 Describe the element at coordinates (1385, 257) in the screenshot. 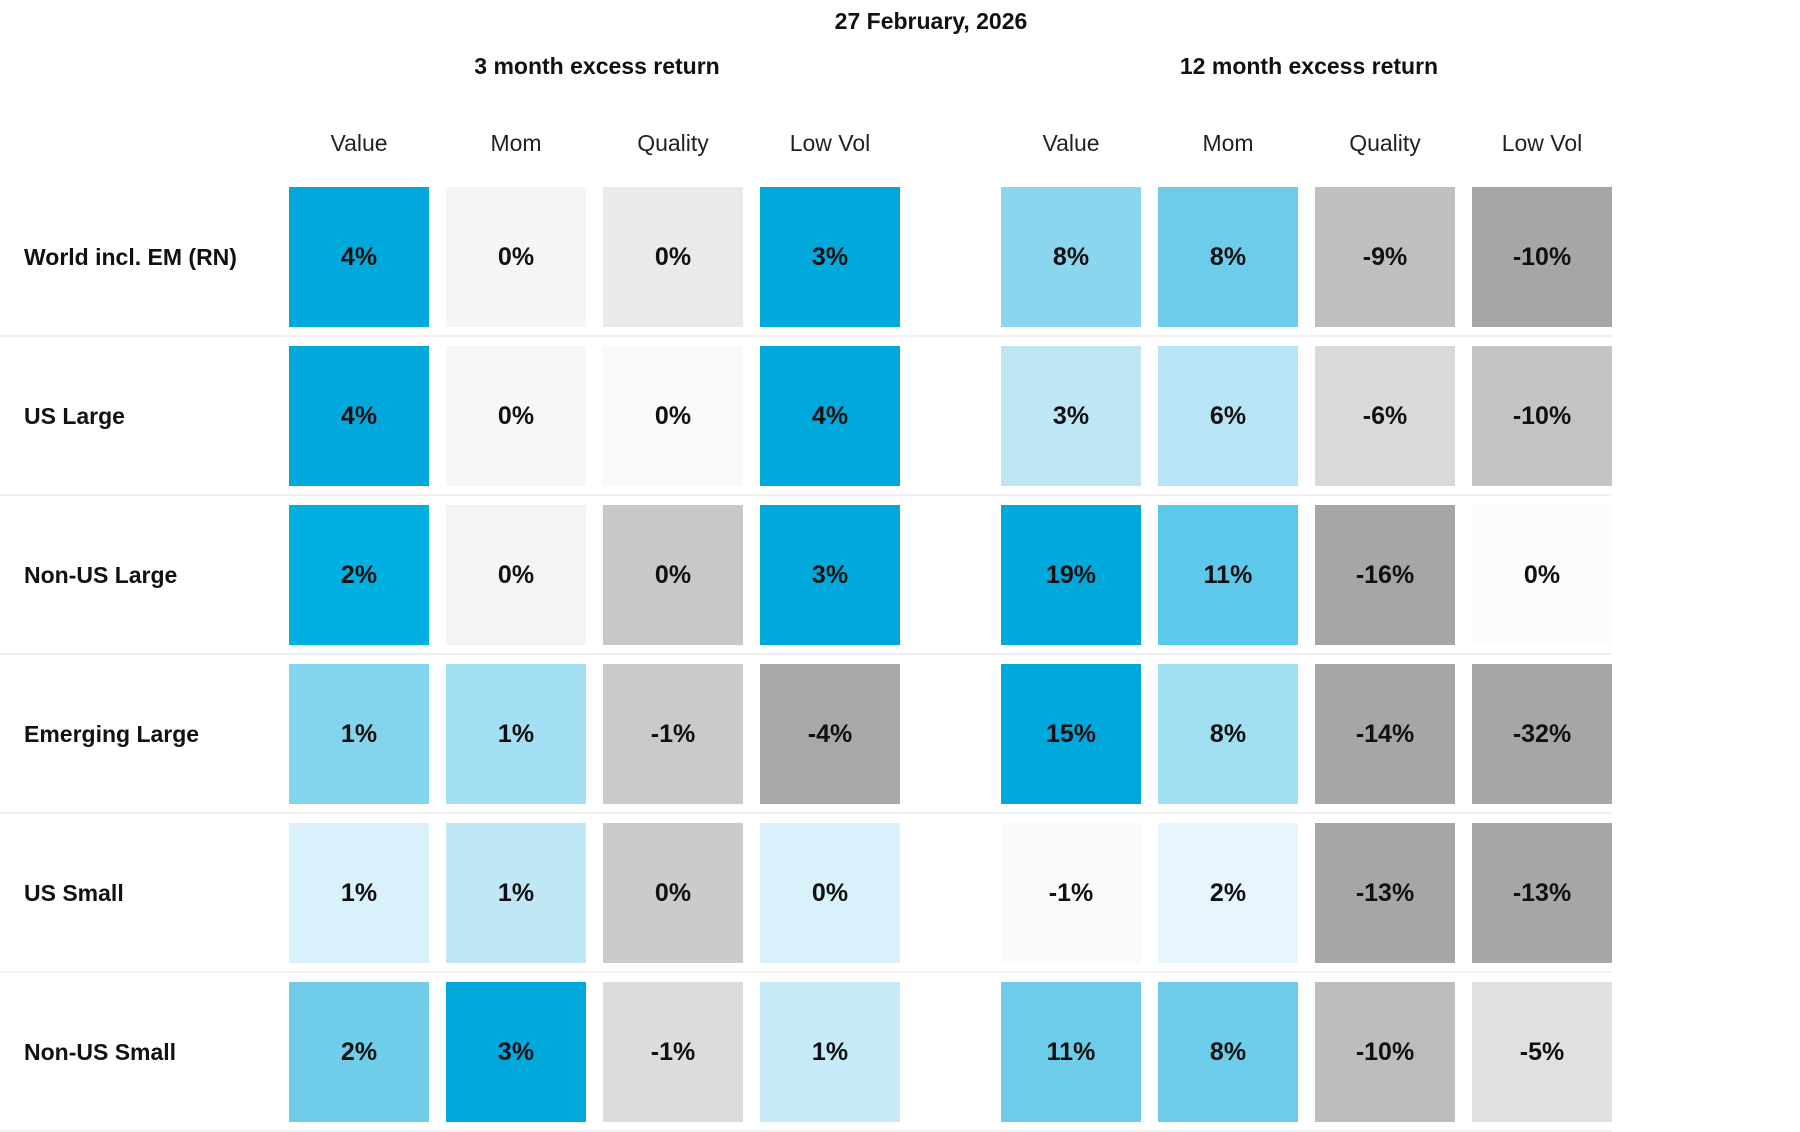

I see `heatmap-cell: -9%` at that location.